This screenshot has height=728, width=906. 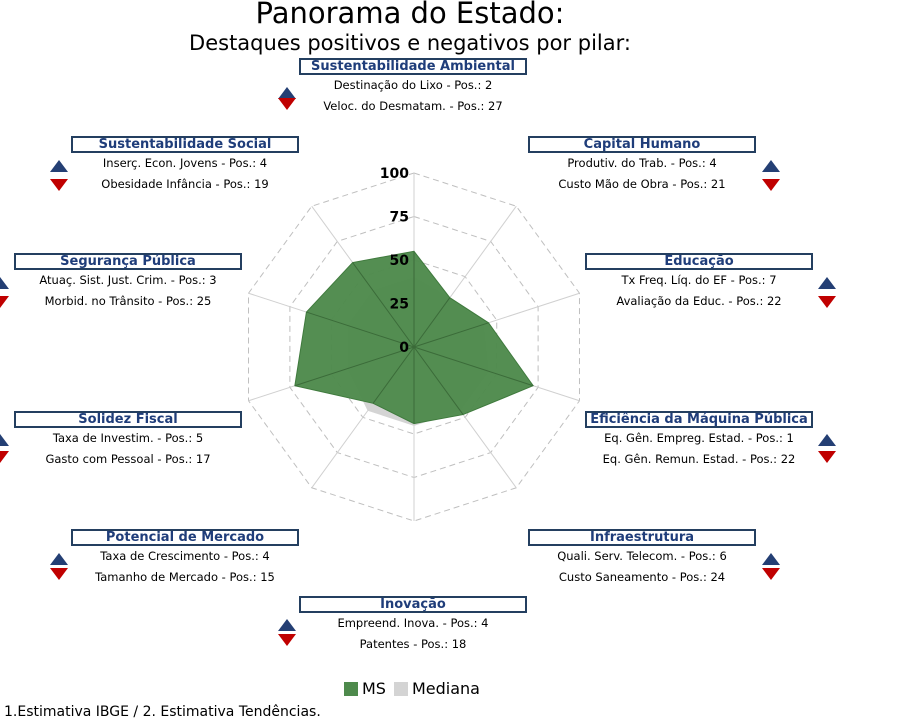 What do you see at coordinates (185, 537) in the screenshot?
I see `pillar-title: Potencial de Mercado` at bounding box center [185, 537].